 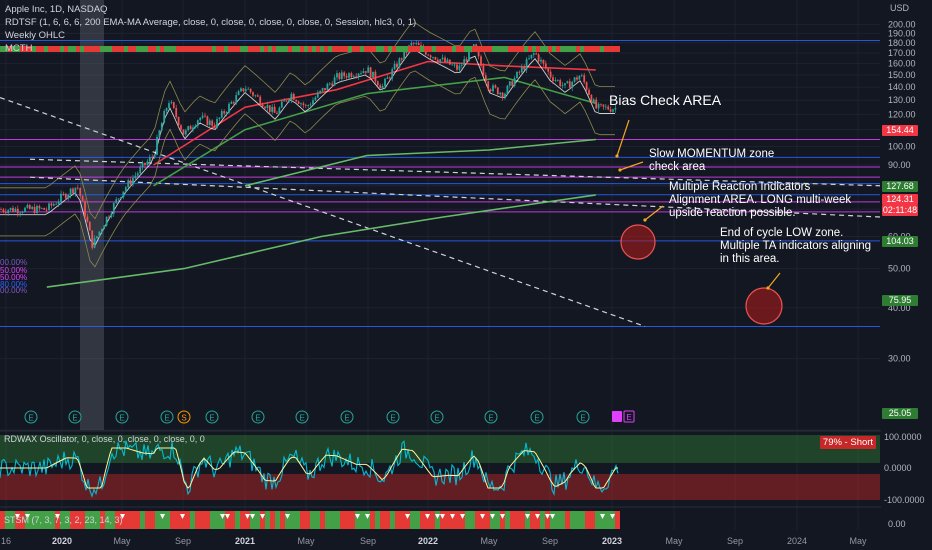 What do you see at coordinates (902, 64) in the screenshot?
I see `y-tick-label: 160.00` at bounding box center [902, 64].